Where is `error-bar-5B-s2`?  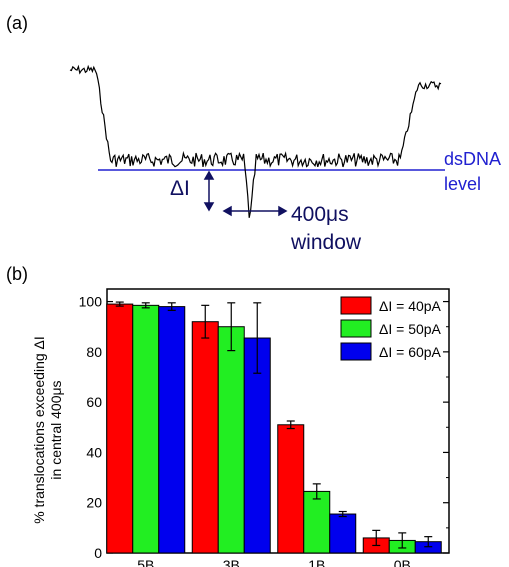 error-bar-5B-s2 is located at coordinates (145, 305).